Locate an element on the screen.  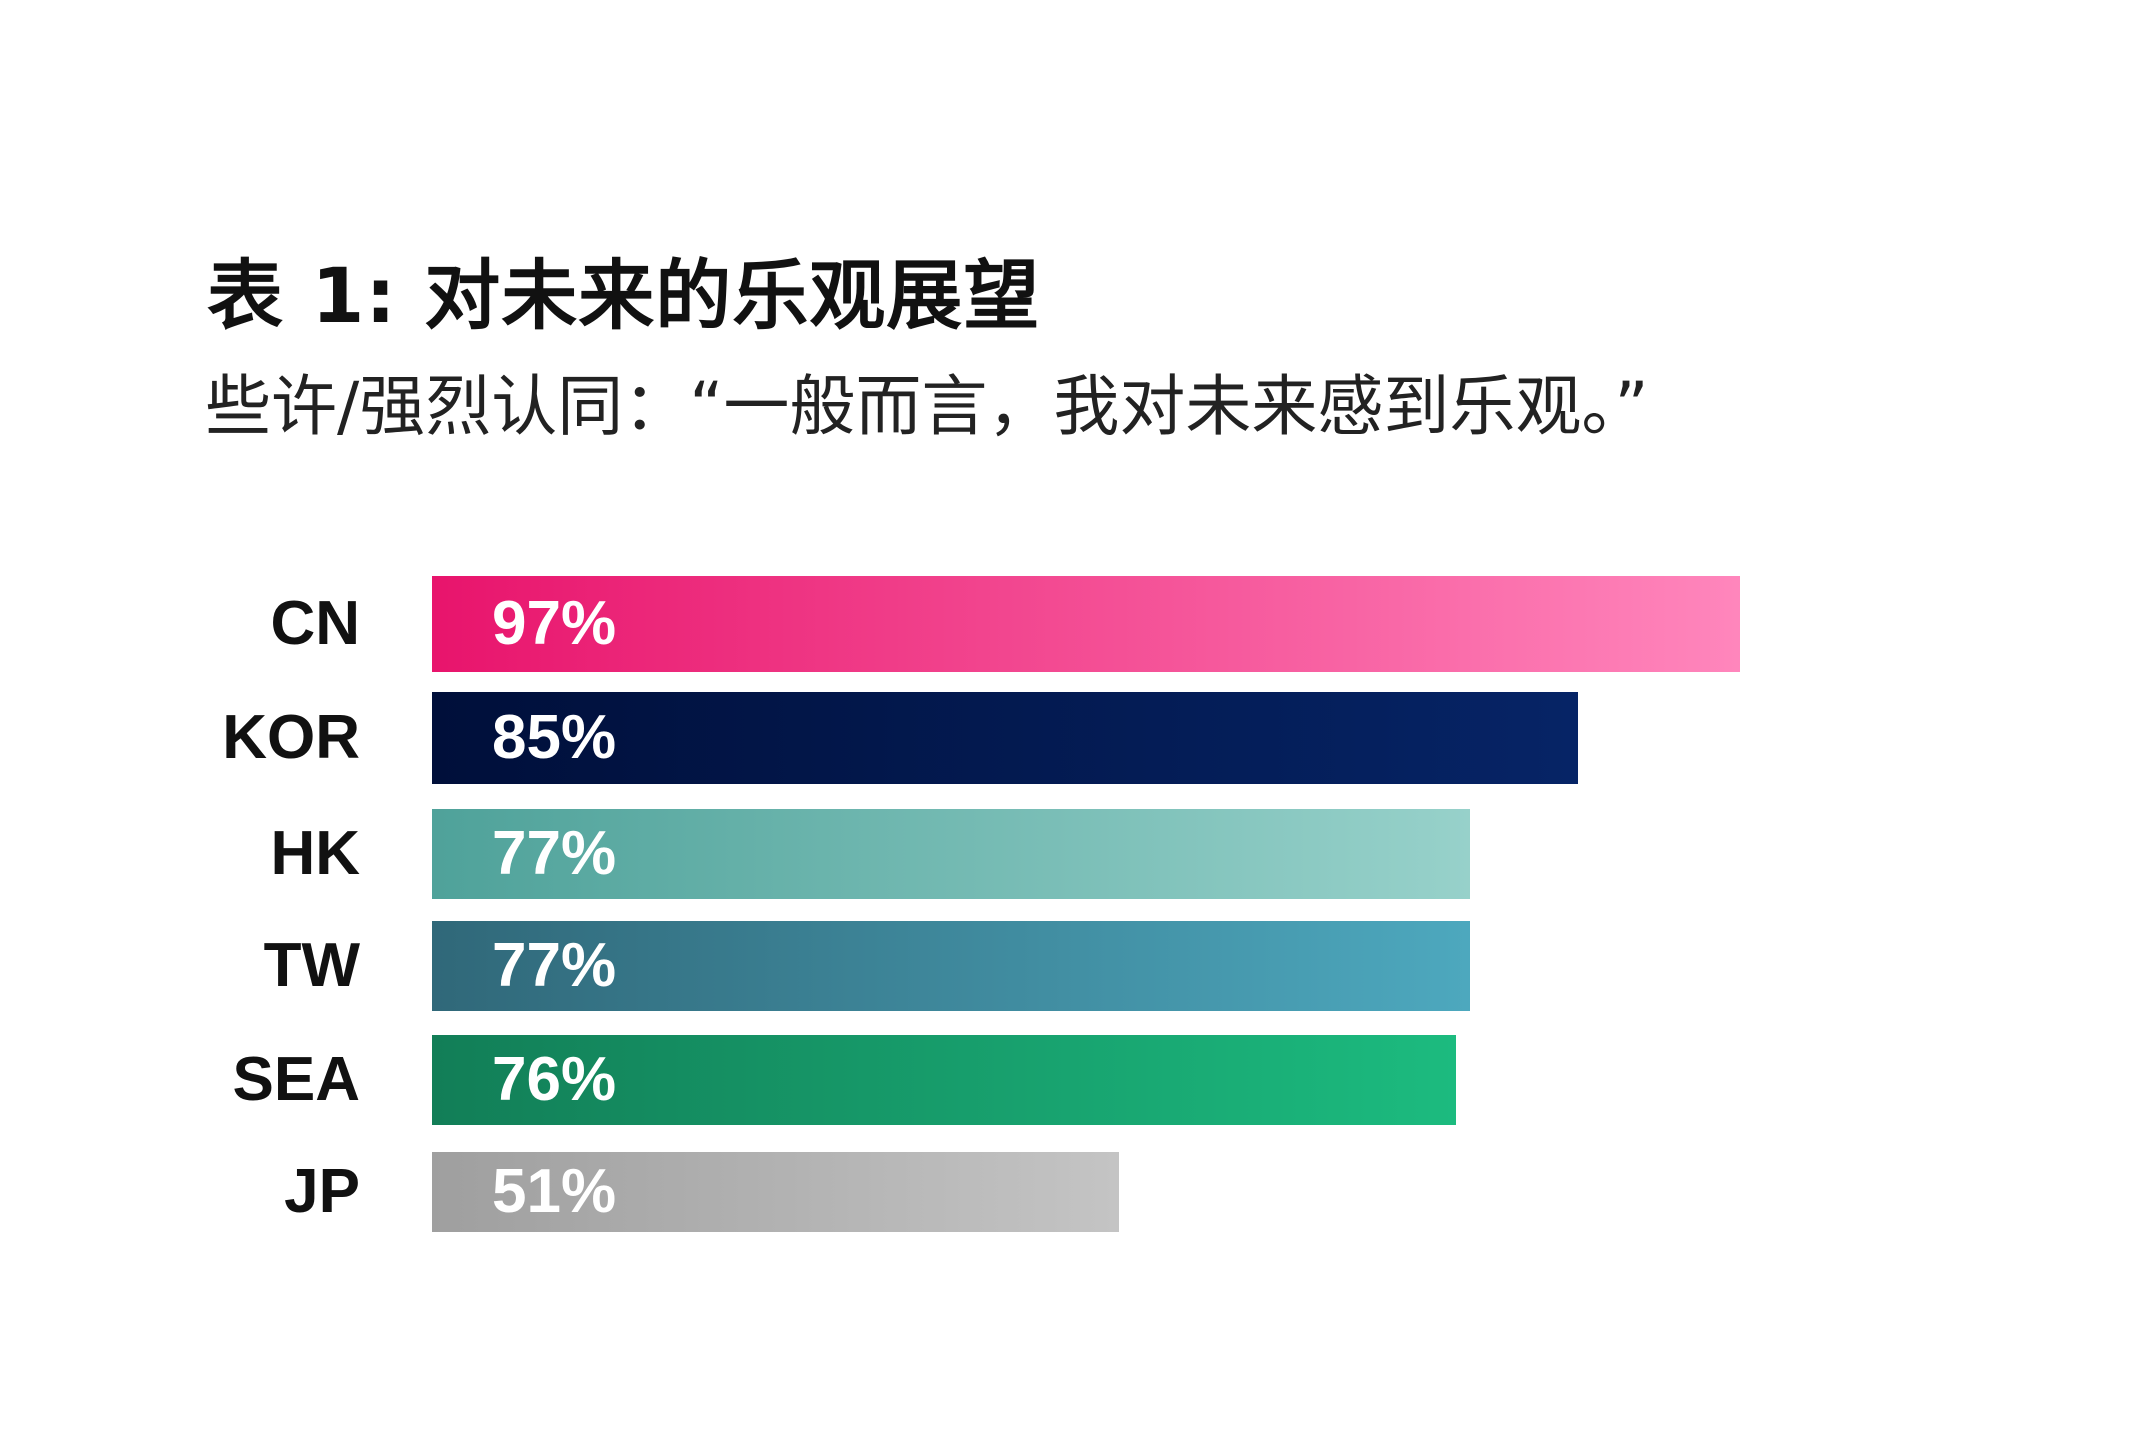
bar-sea is located at coordinates (944, 1080).